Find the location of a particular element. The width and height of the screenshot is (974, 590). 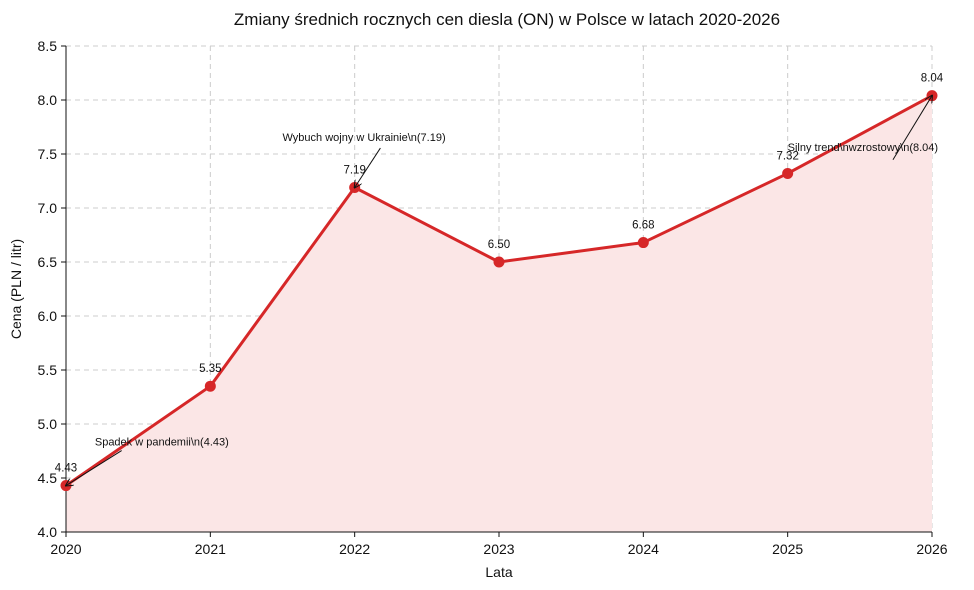

annotation-text: Spadek w pandemii\n(4.43) is located at coordinates (162, 443).